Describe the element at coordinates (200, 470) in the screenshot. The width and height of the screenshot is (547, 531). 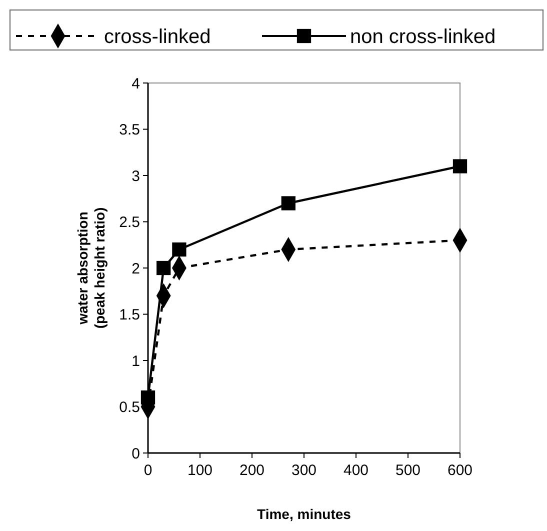
I see `x-tick-label: 100` at that location.